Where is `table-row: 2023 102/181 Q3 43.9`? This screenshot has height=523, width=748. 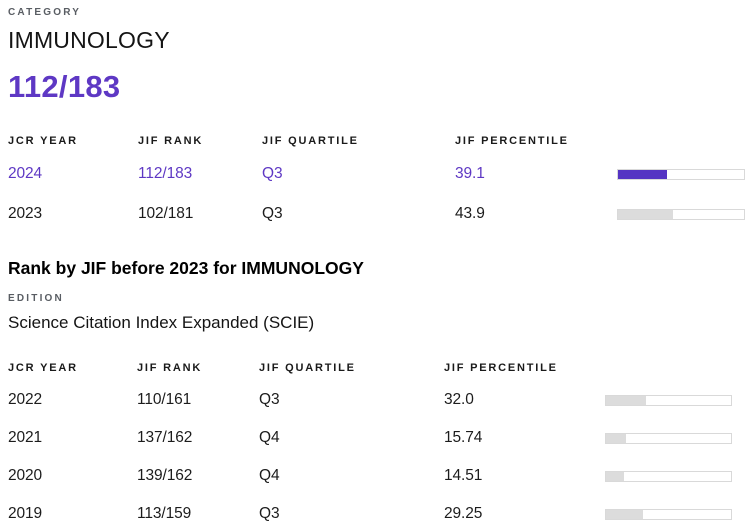
table-row: 2023 102/181 Q3 43.9 is located at coordinates (376, 214).